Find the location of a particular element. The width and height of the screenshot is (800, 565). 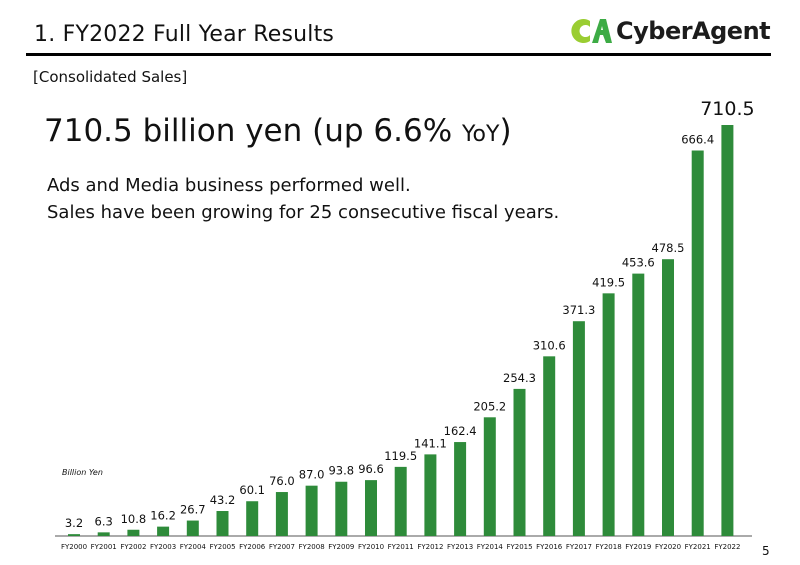

bar-fy2018 is located at coordinates (608, 414).